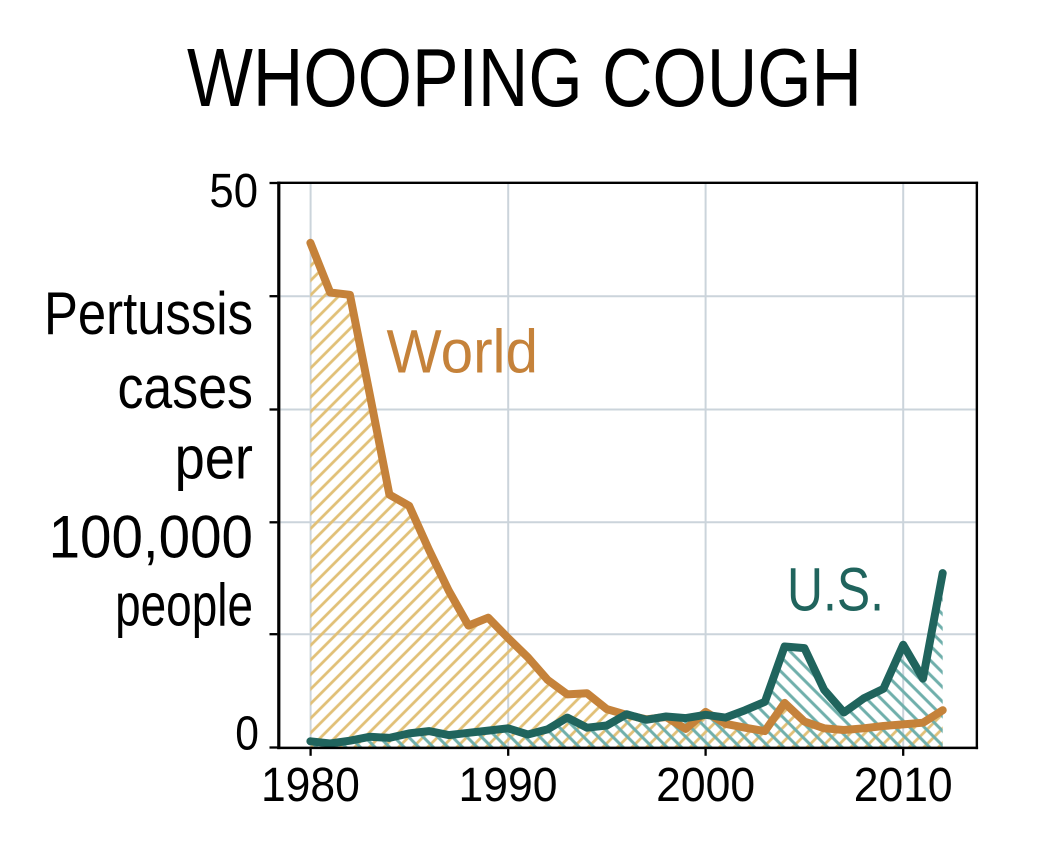  Describe the element at coordinates (186, 387) in the screenshot. I see `svg-text: cases` at that location.